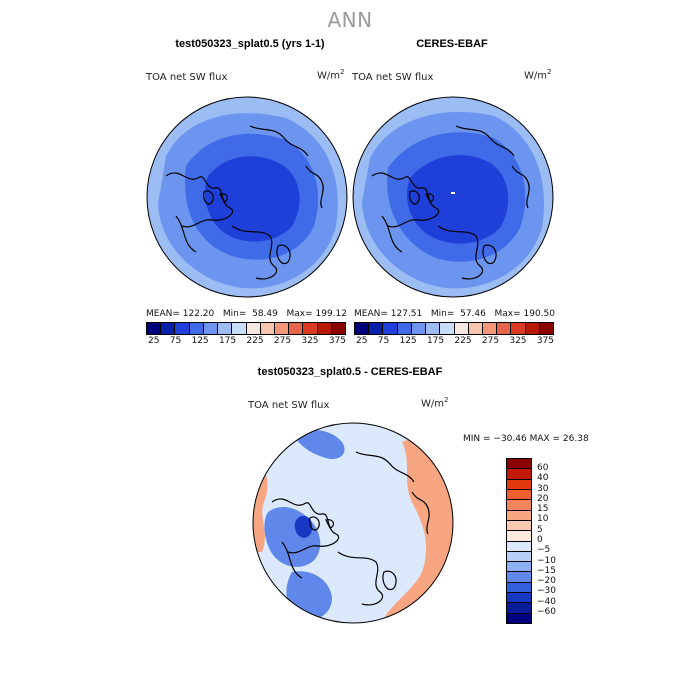  I want to click on colorbar-diff, so click(519, 541).